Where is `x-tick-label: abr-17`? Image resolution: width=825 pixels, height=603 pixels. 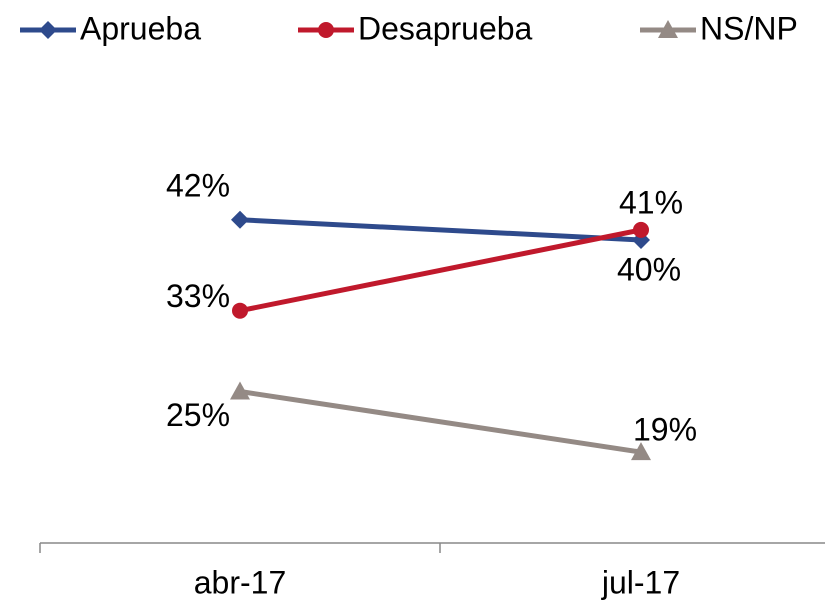
x-tick-label: abr-17 is located at coordinates (240, 582).